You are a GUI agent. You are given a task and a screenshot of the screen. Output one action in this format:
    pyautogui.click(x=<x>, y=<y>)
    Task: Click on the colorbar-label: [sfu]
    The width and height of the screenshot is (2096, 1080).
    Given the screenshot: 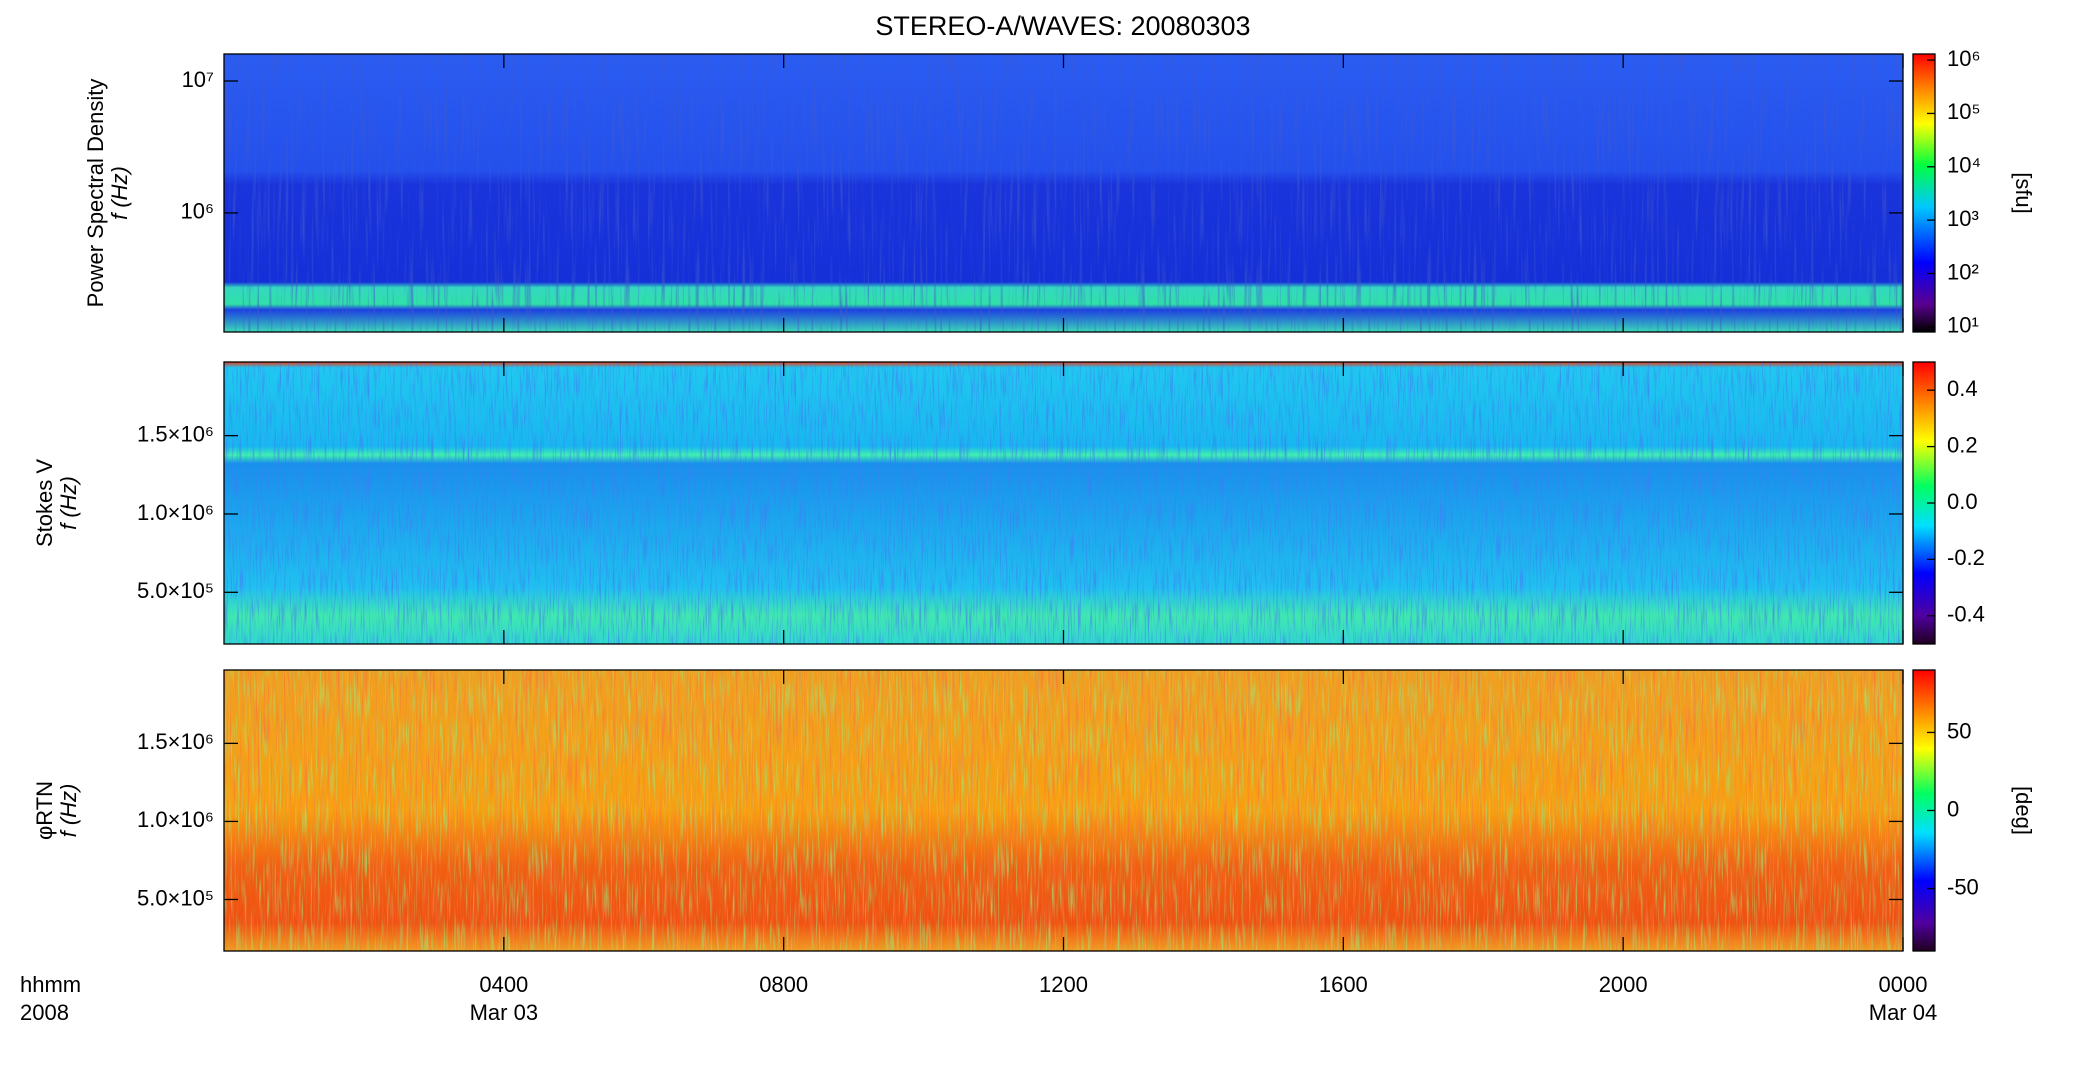 What is the action you would take?
    pyautogui.click(x=2023, y=193)
    